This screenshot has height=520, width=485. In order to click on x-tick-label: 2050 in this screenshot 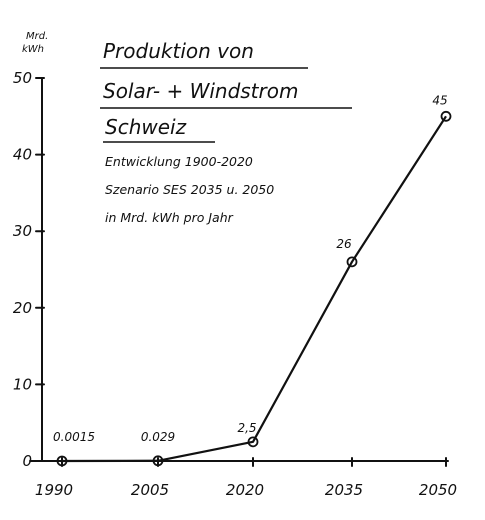, I will do `click(438, 490)`.